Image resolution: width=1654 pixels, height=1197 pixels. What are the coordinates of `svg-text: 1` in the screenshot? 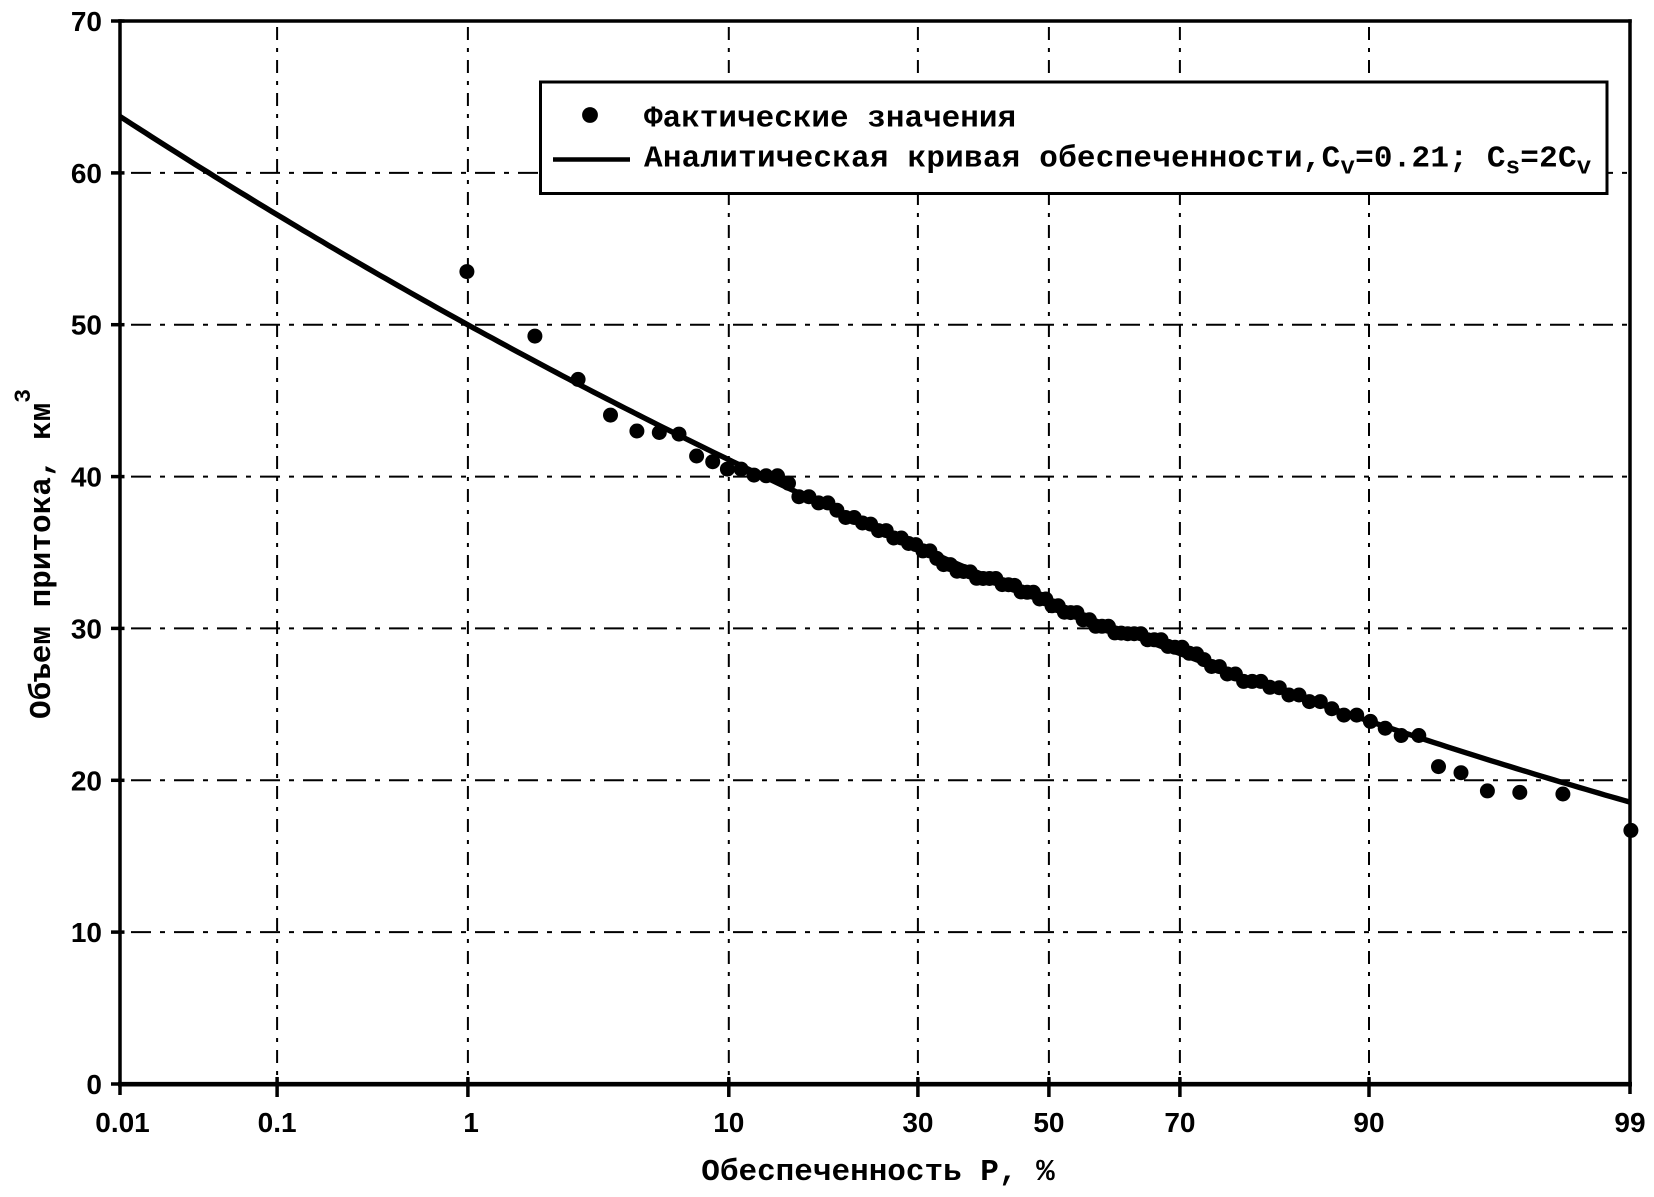 It's located at (471, 1122).